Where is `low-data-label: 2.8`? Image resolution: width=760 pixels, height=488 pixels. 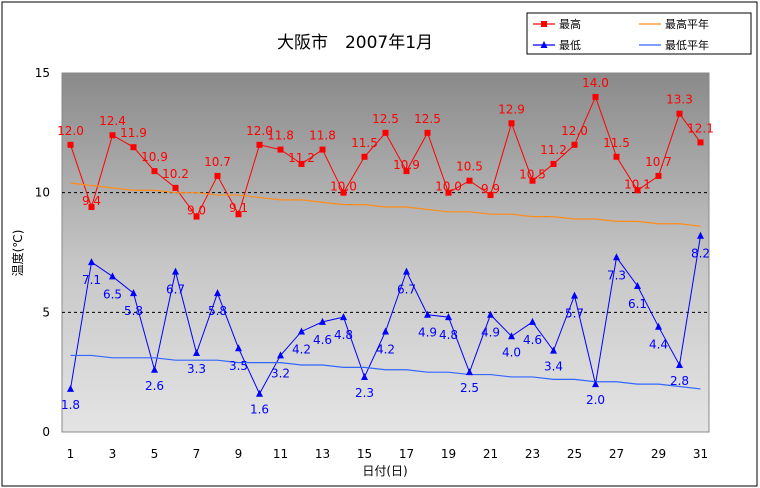 low-data-label: 2.8 is located at coordinates (679, 381).